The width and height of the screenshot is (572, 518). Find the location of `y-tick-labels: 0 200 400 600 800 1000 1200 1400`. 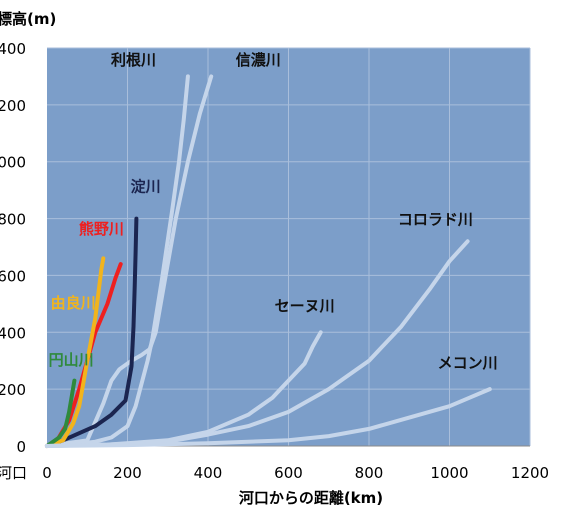

y-tick-labels: 0 200 400 600 800 1000 1200 1400 is located at coordinates (13, 248).